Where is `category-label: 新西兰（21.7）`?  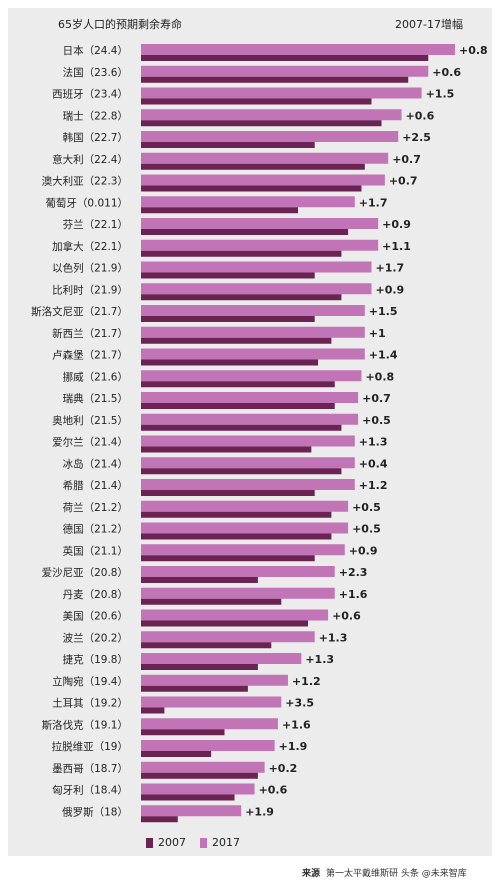 category-label: 新西兰（21.7） is located at coordinates (90, 333).